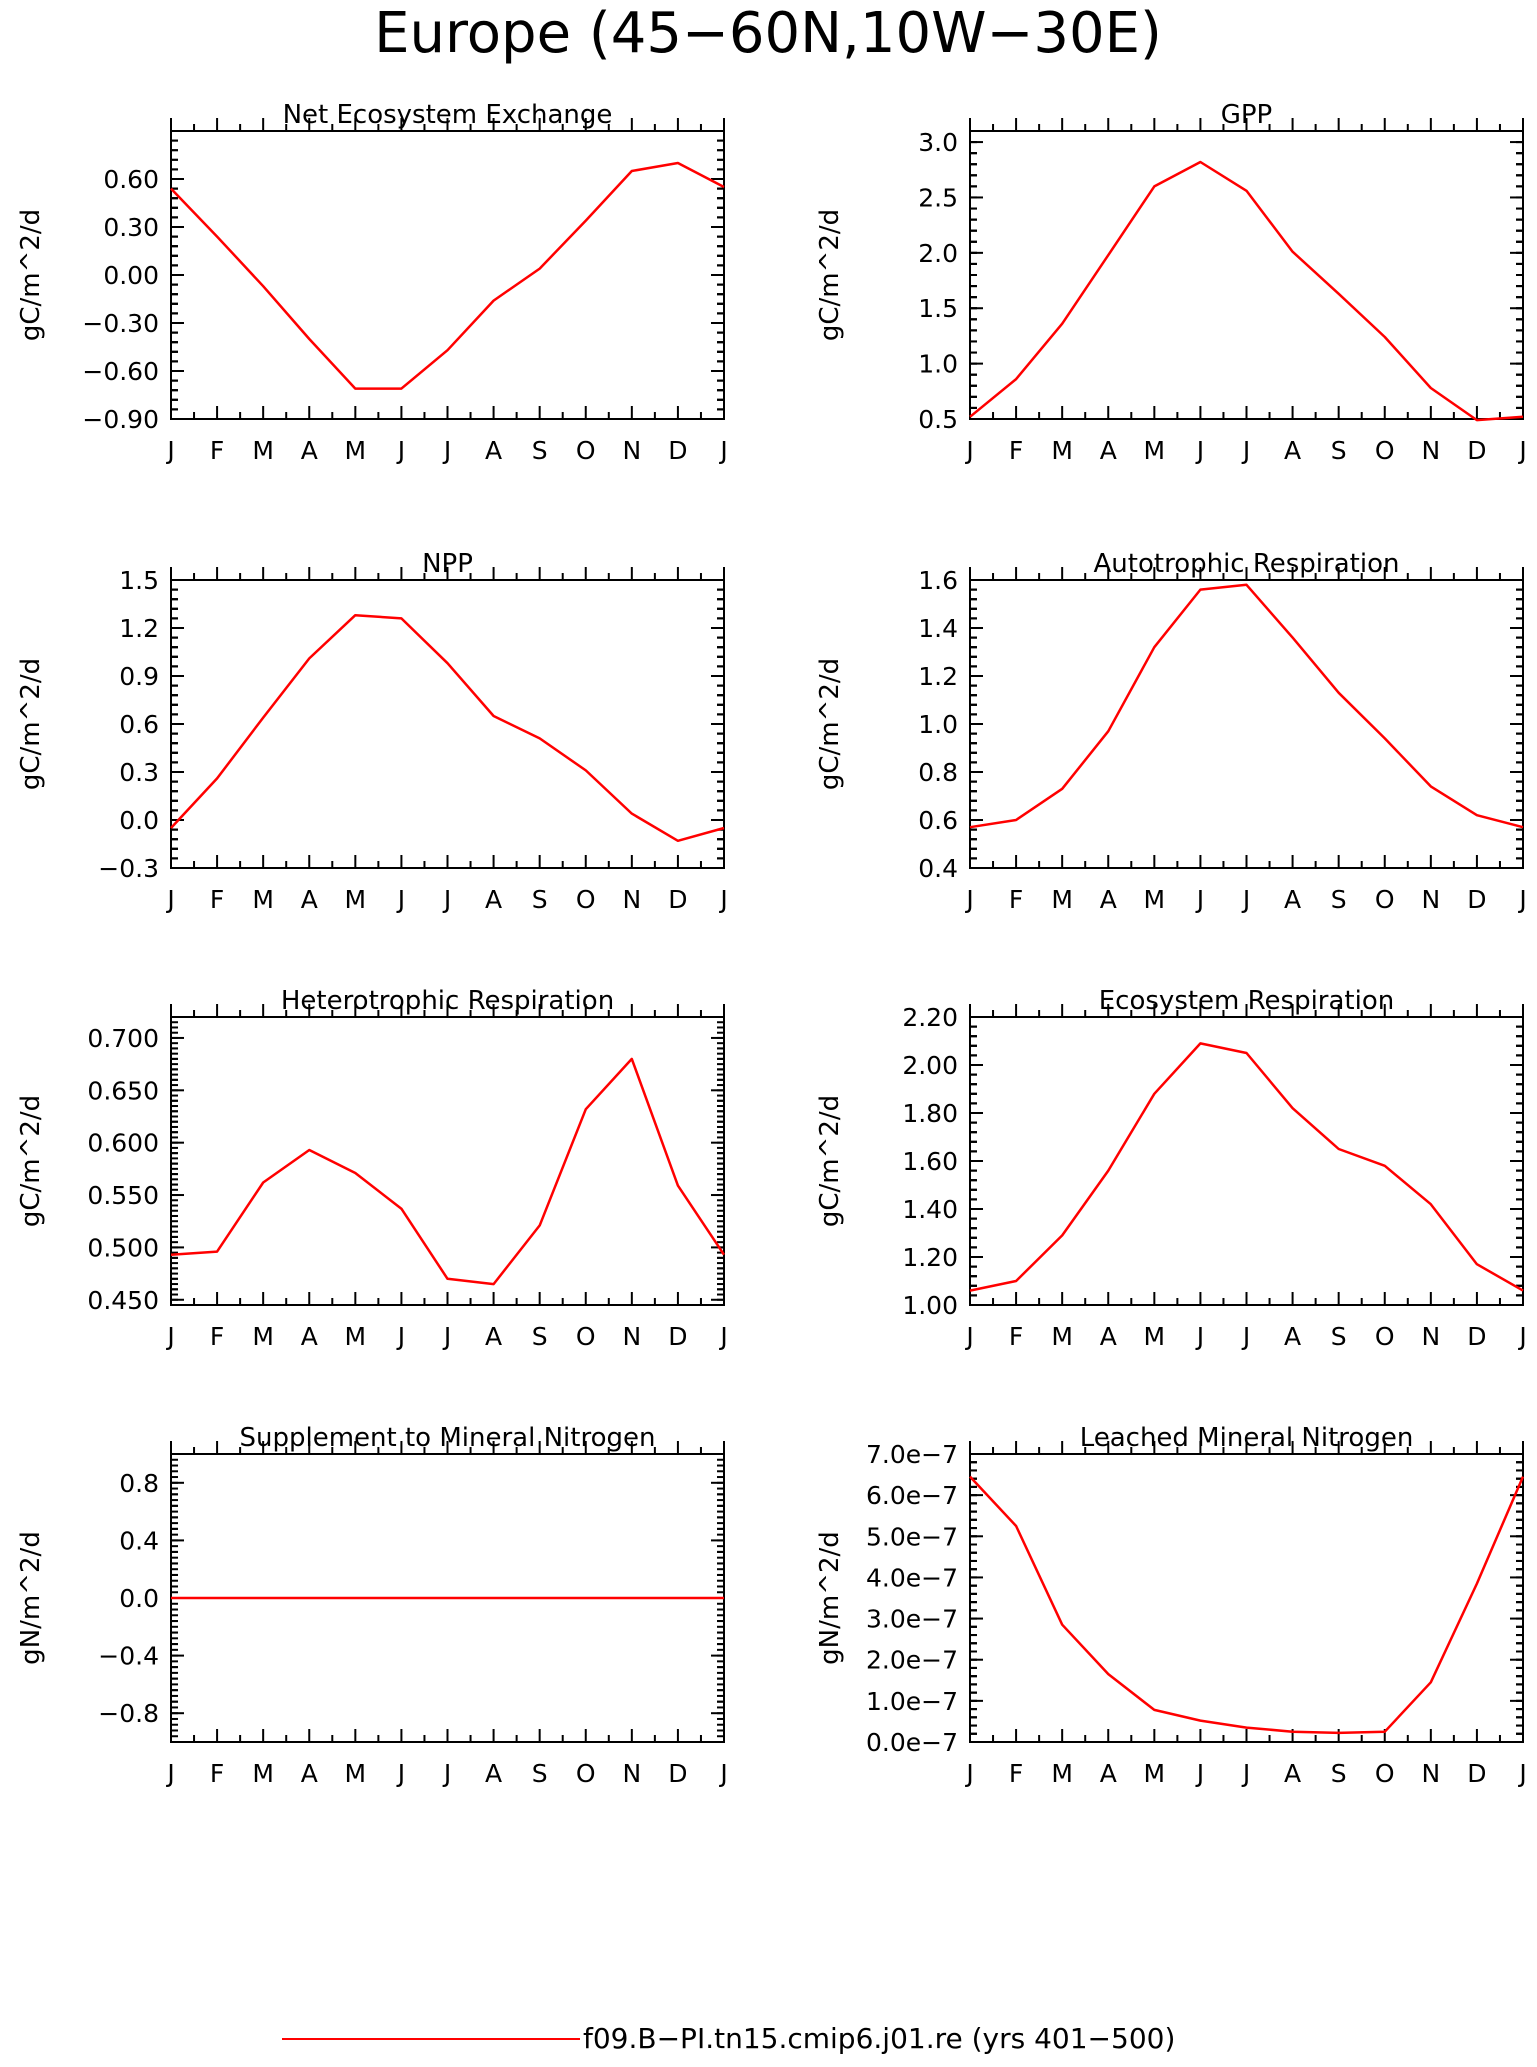 The height and width of the screenshot is (2067, 1537). Describe the element at coordinates (930, 1209) in the screenshot. I see `y-tick-label: 1.40` at that location.